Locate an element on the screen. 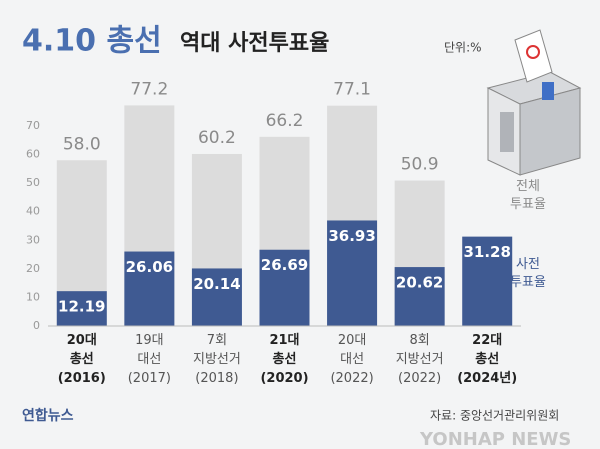  y-tick-label: 30 is located at coordinates (33, 239).